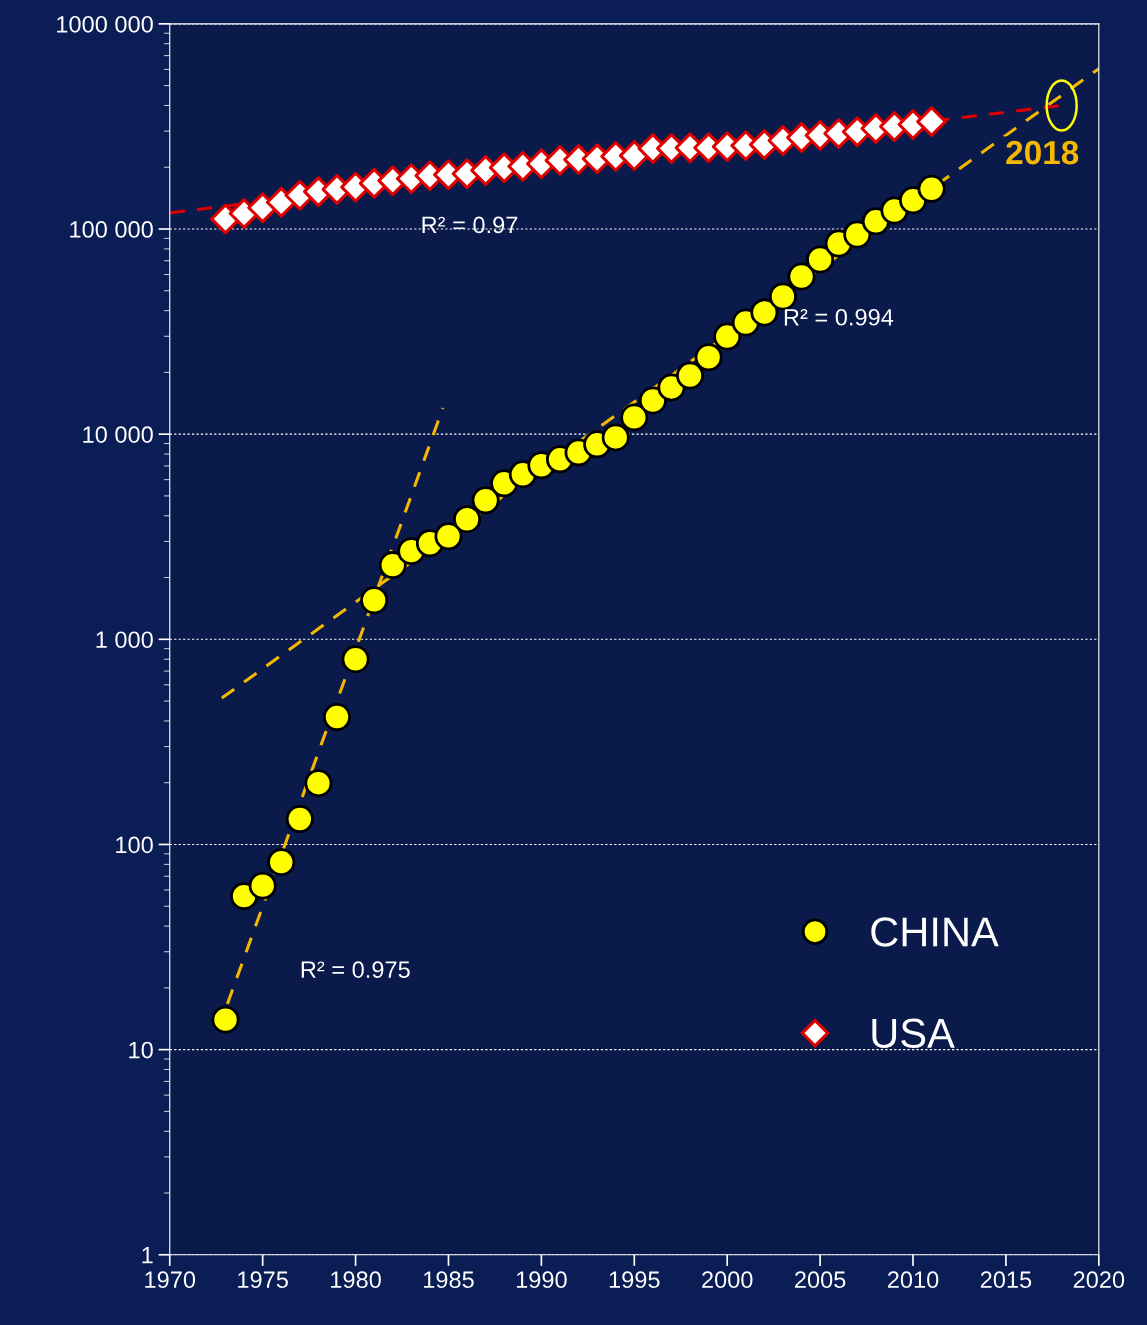  What do you see at coordinates (1042, 152) in the screenshot?
I see `annotation: 2018` at bounding box center [1042, 152].